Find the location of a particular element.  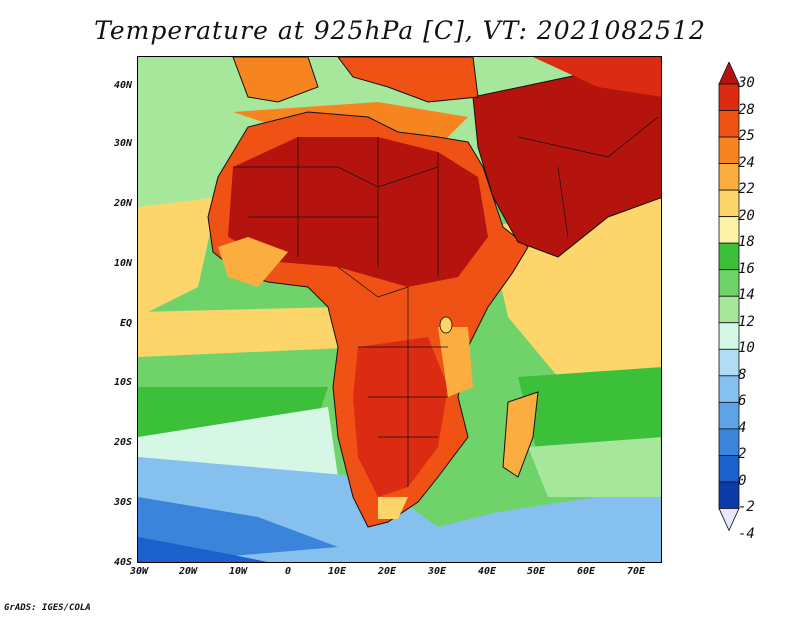

cape-region is located at coordinates (393, 508).